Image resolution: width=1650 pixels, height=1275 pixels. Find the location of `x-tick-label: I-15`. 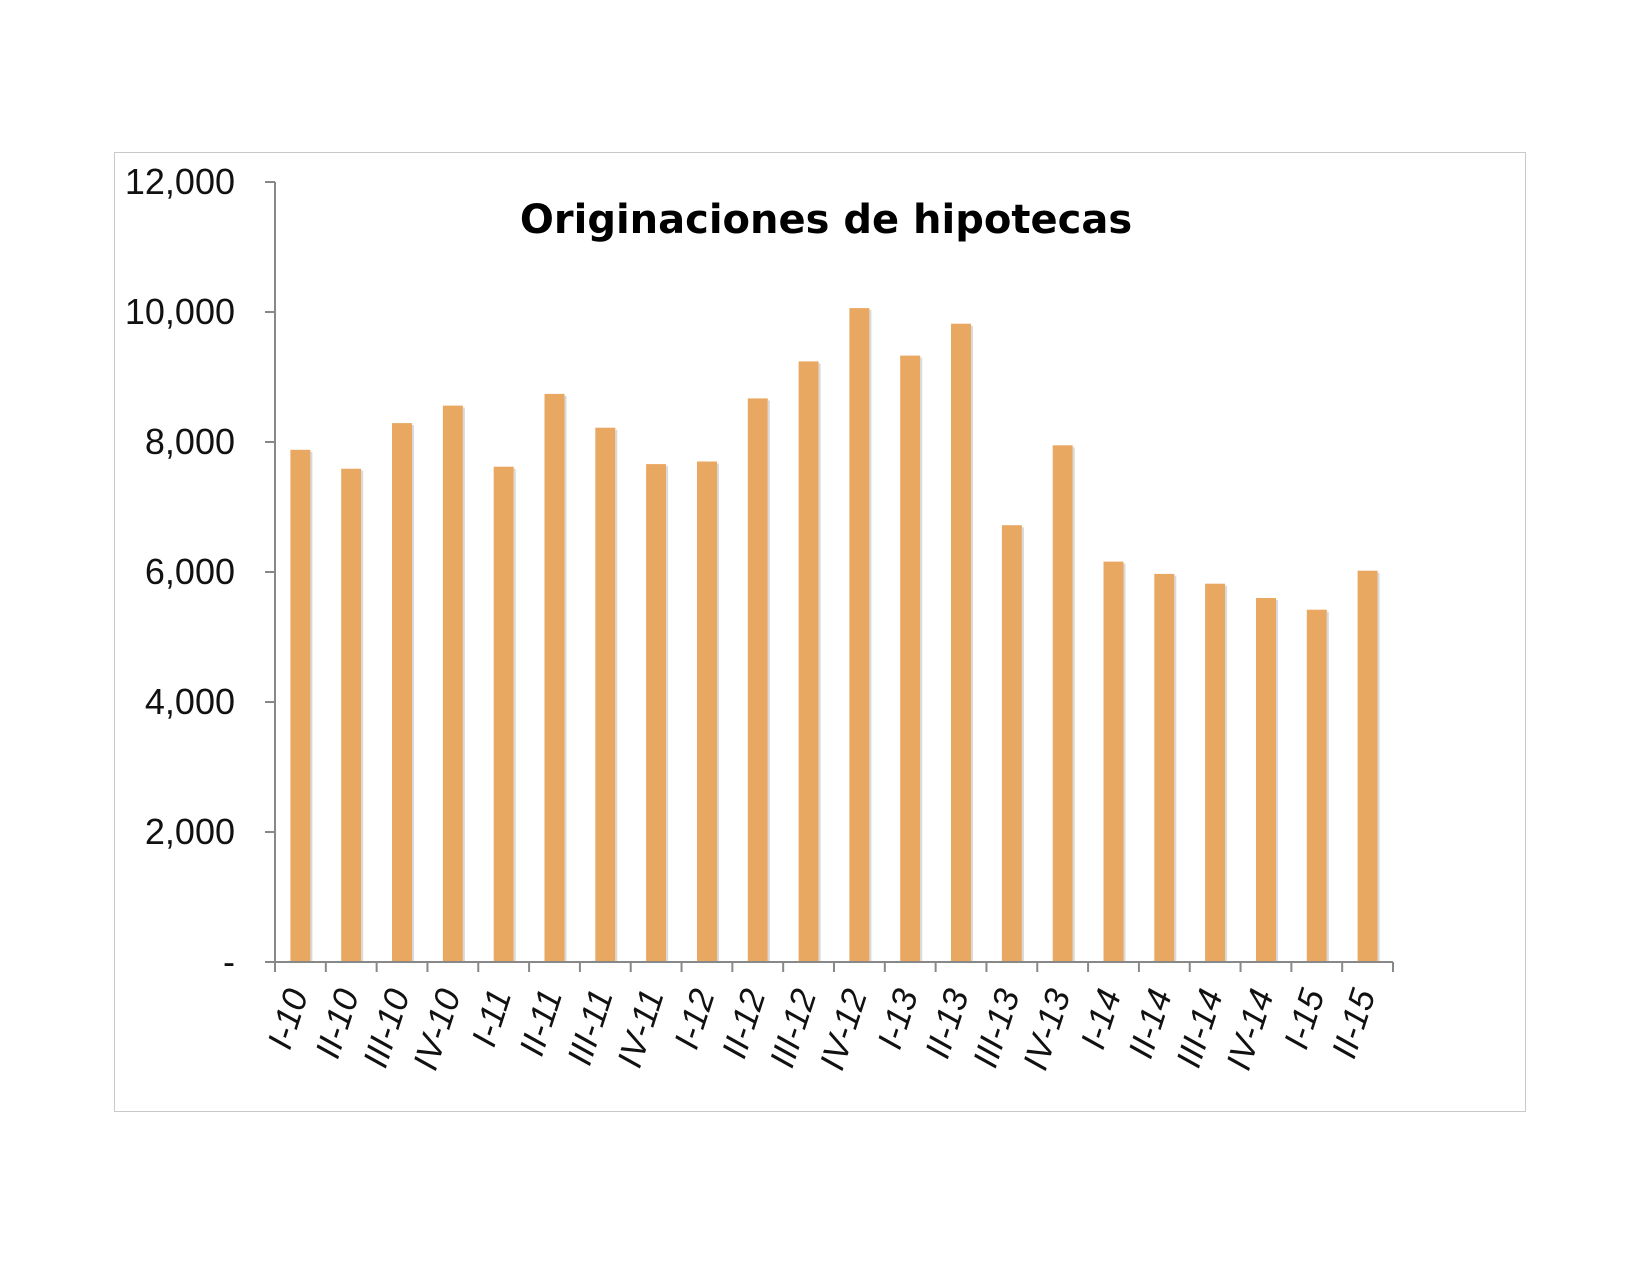

x-tick-label: I-15 is located at coordinates (1305, 1019).